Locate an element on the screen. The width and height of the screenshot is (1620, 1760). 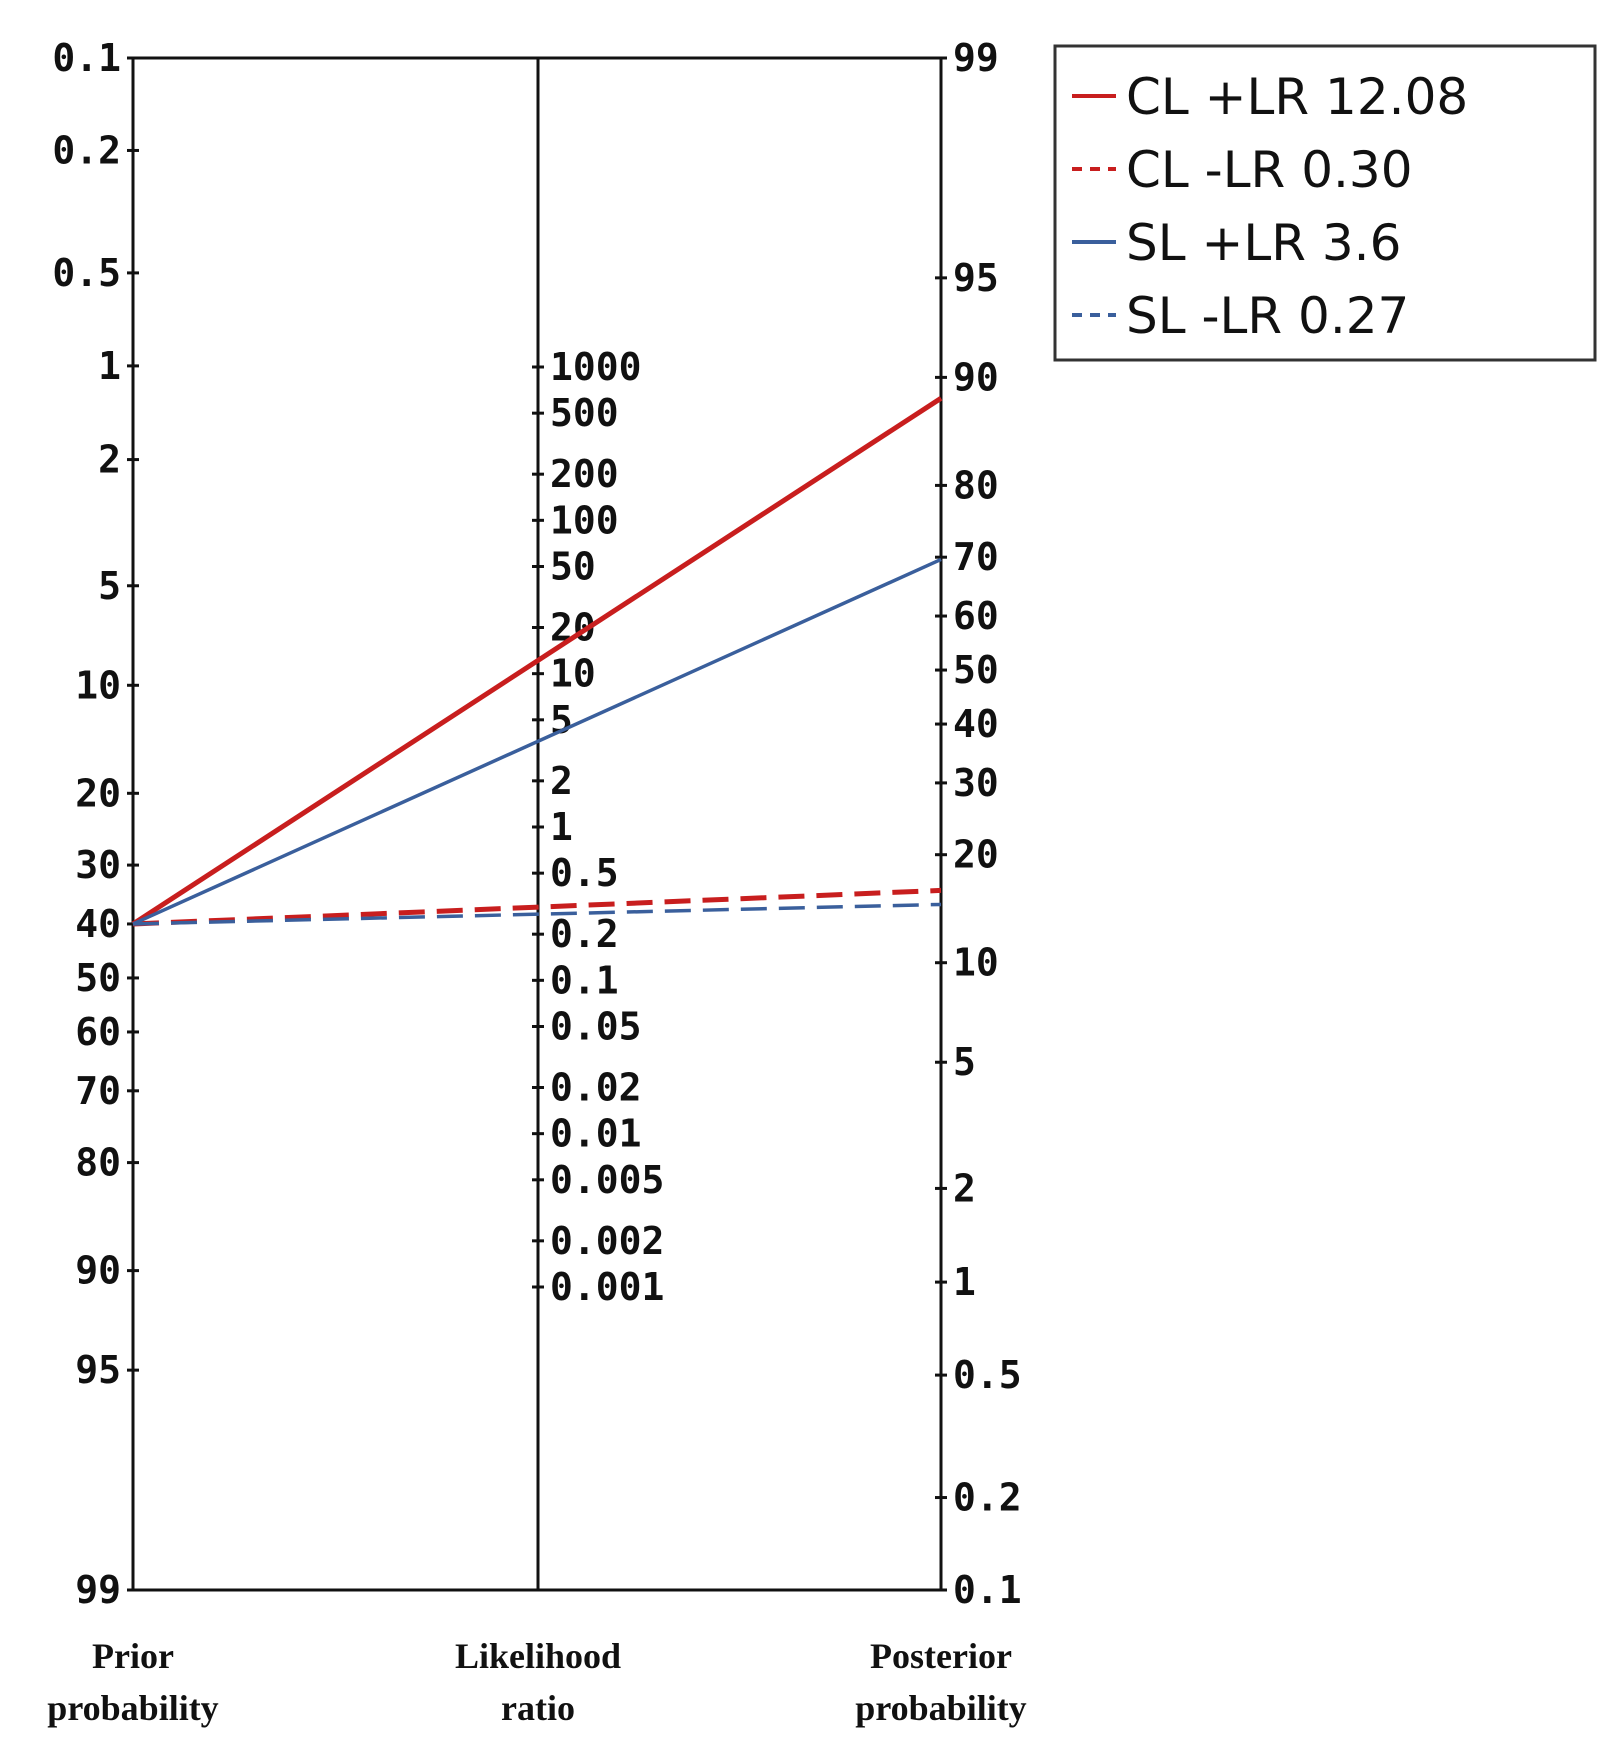
prior-axis-tick-label: 70 is located at coordinates (98, 1091).